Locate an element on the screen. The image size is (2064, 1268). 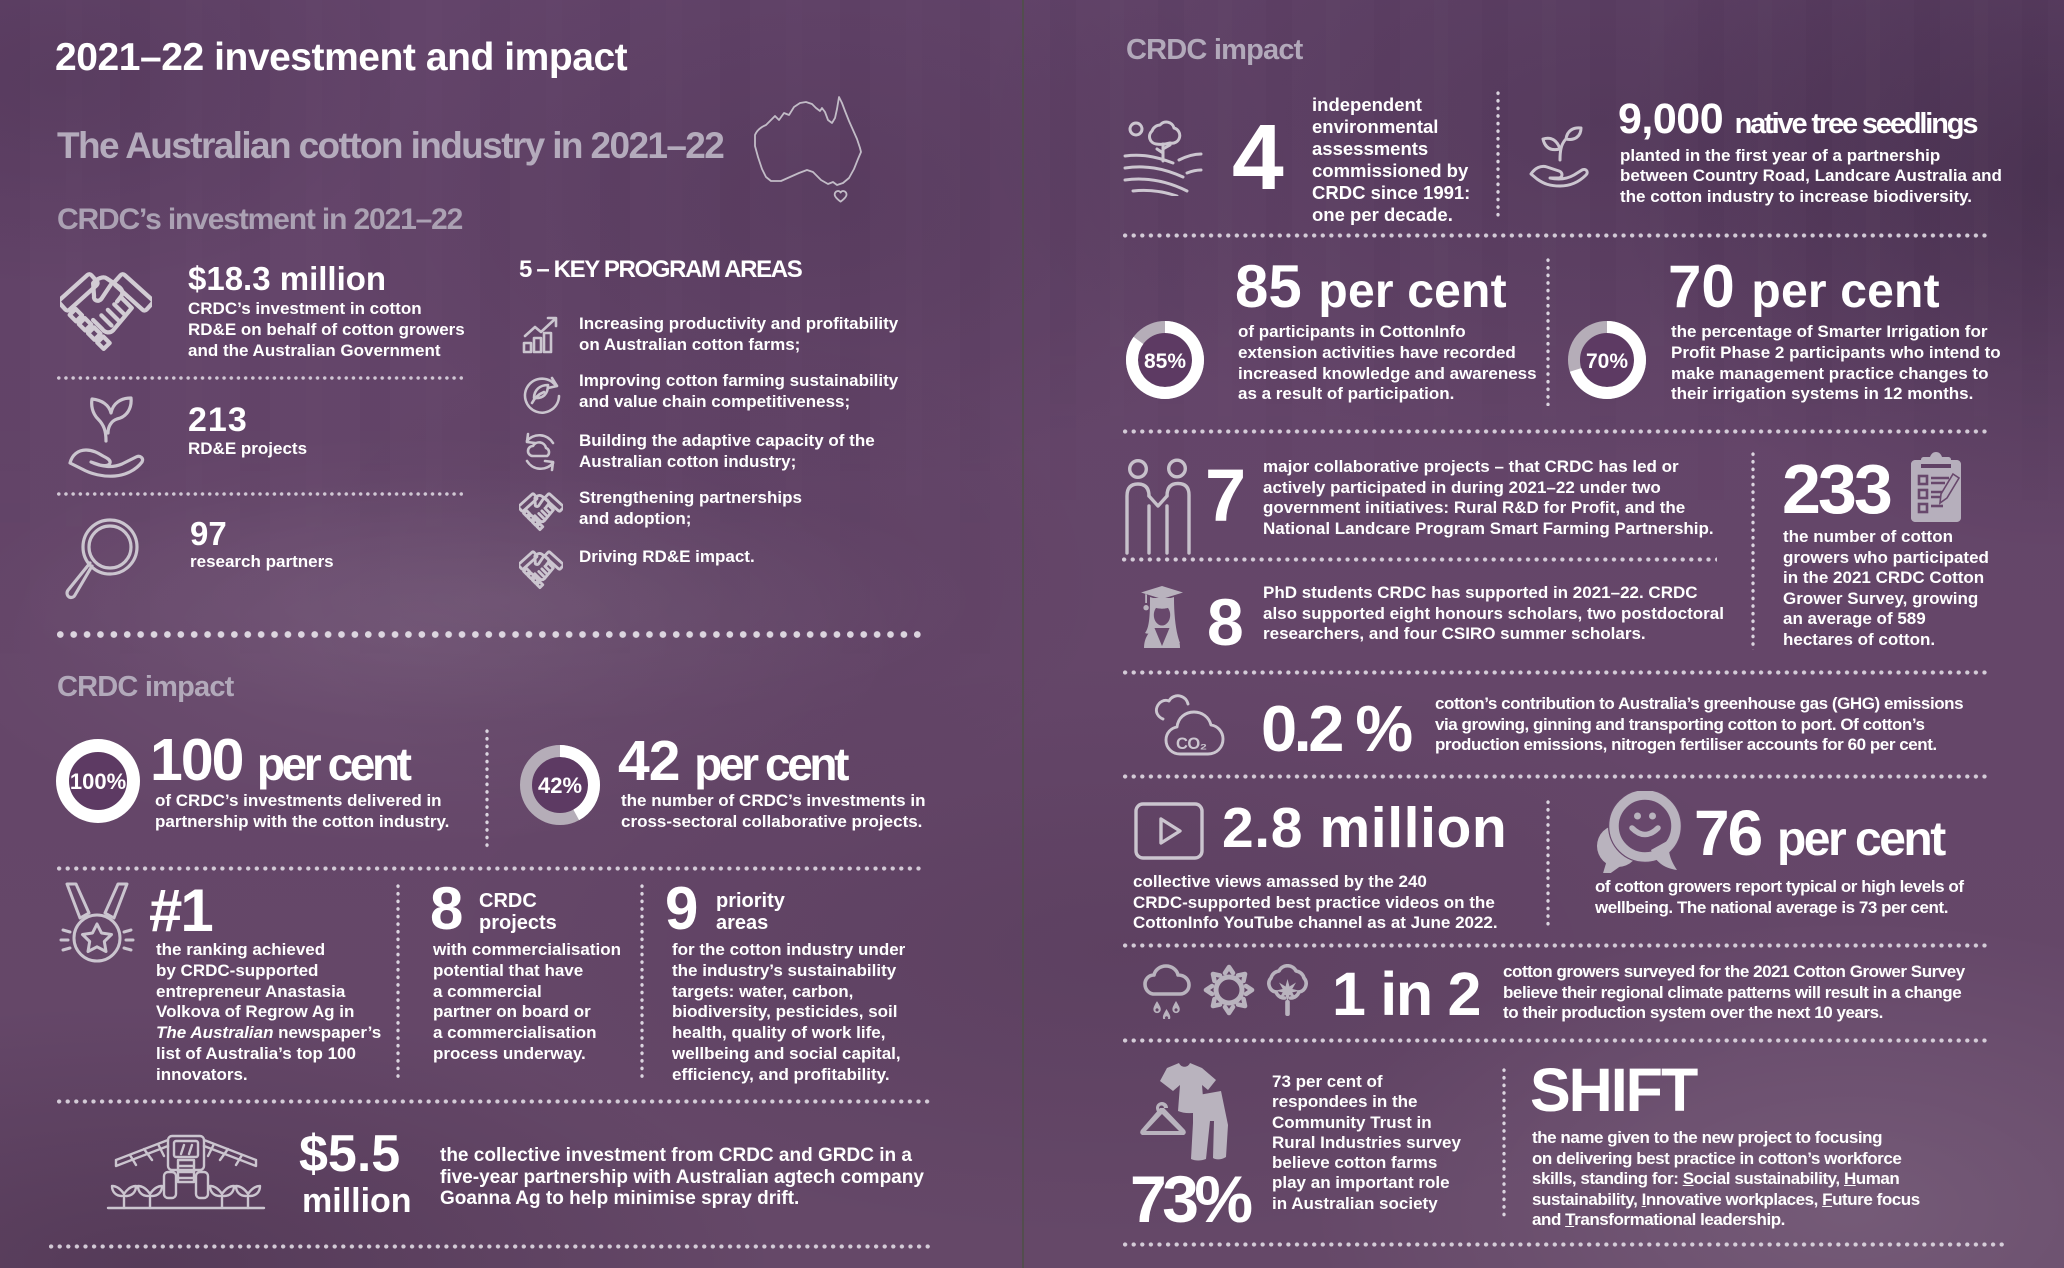
svg-text: 42% is located at coordinates (560, 785).